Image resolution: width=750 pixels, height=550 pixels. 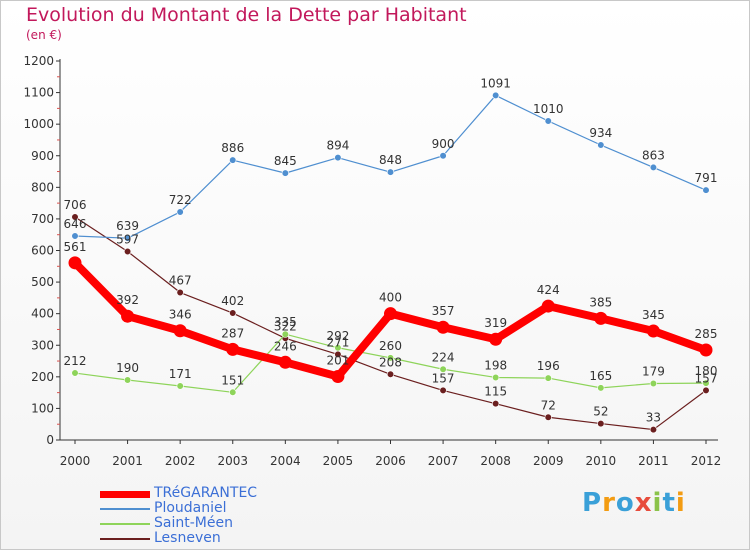 What do you see at coordinates (232, 380) in the screenshot?
I see `data-label: 151` at bounding box center [232, 380].